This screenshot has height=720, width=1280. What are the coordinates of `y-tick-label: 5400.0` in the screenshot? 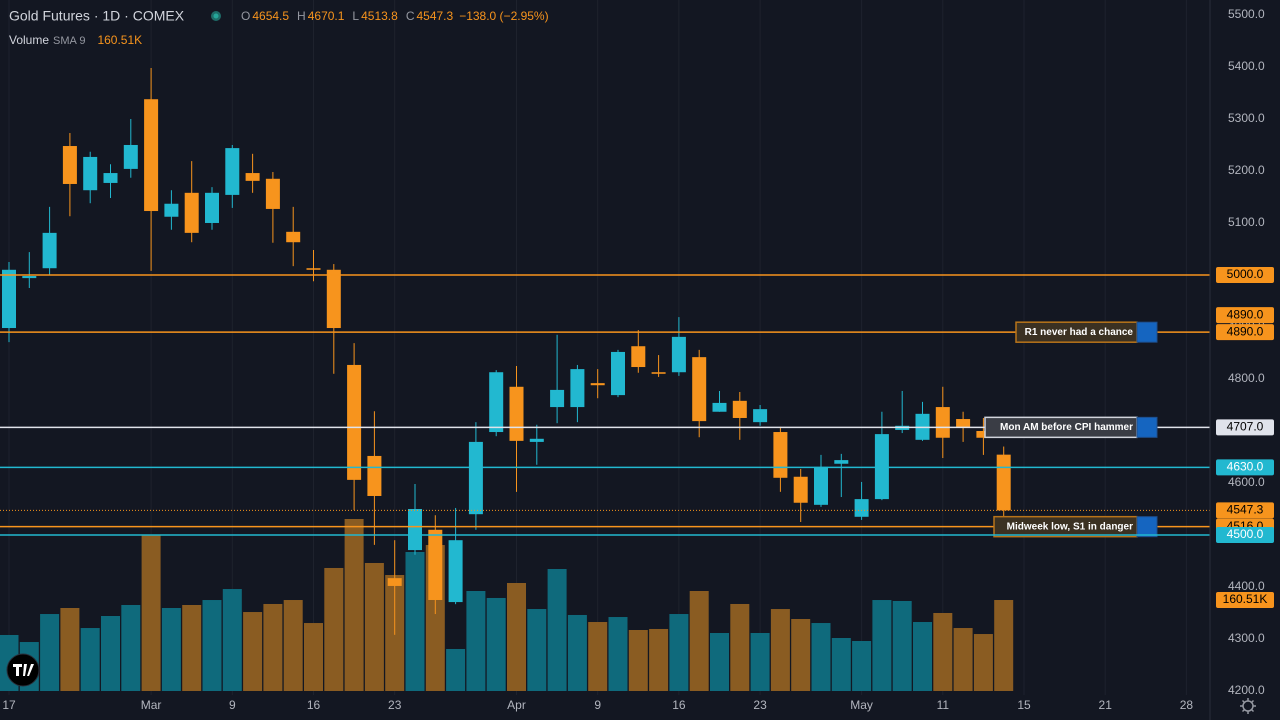 It's located at (1246, 66).